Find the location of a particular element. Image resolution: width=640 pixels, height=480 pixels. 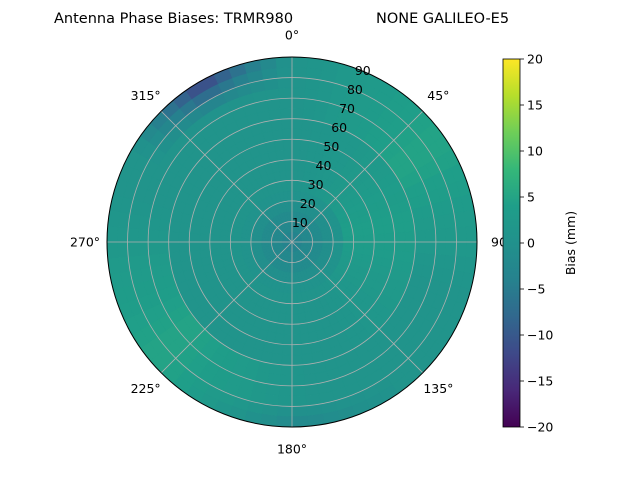

colorbar-tick-label: −15 is located at coordinates (540, 381).